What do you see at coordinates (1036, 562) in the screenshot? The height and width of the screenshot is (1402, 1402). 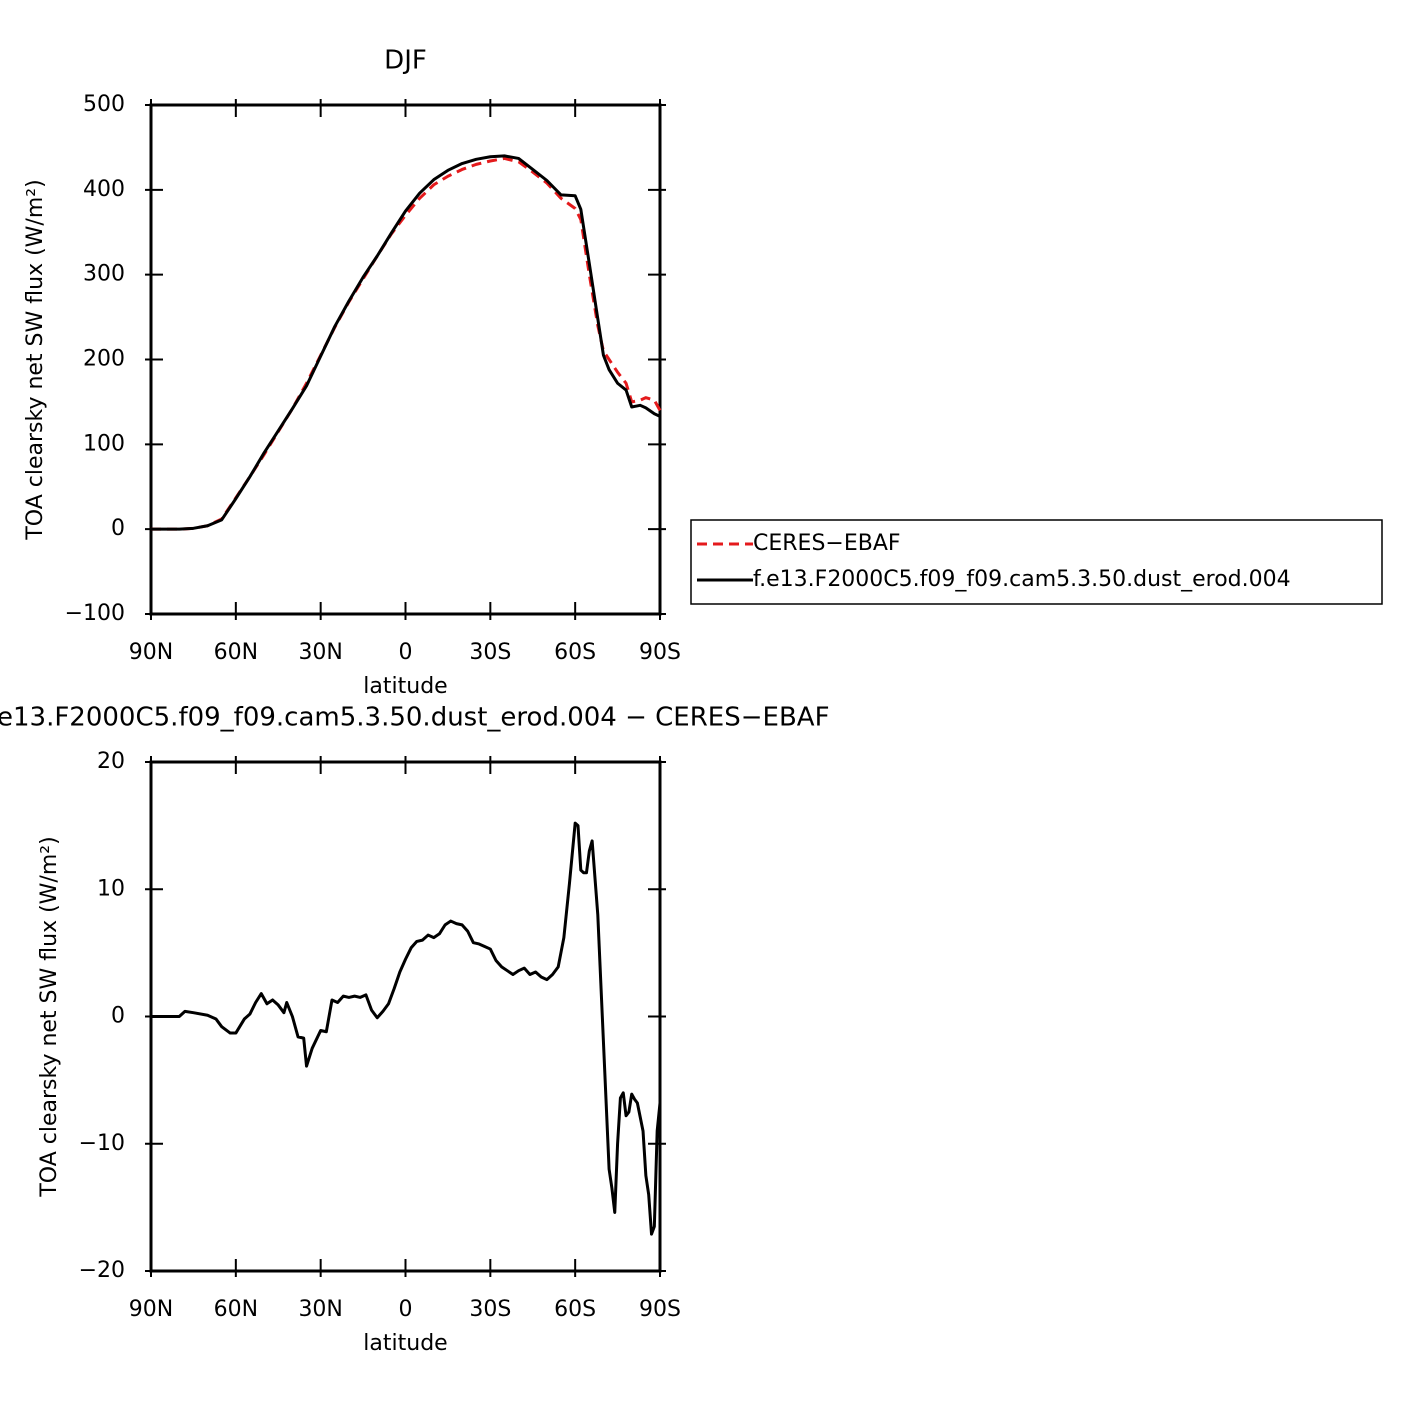 I see `legend-box` at bounding box center [1036, 562].